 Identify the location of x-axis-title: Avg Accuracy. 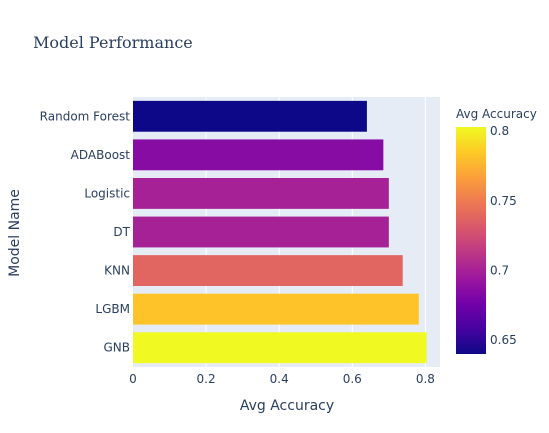
(287, 406).